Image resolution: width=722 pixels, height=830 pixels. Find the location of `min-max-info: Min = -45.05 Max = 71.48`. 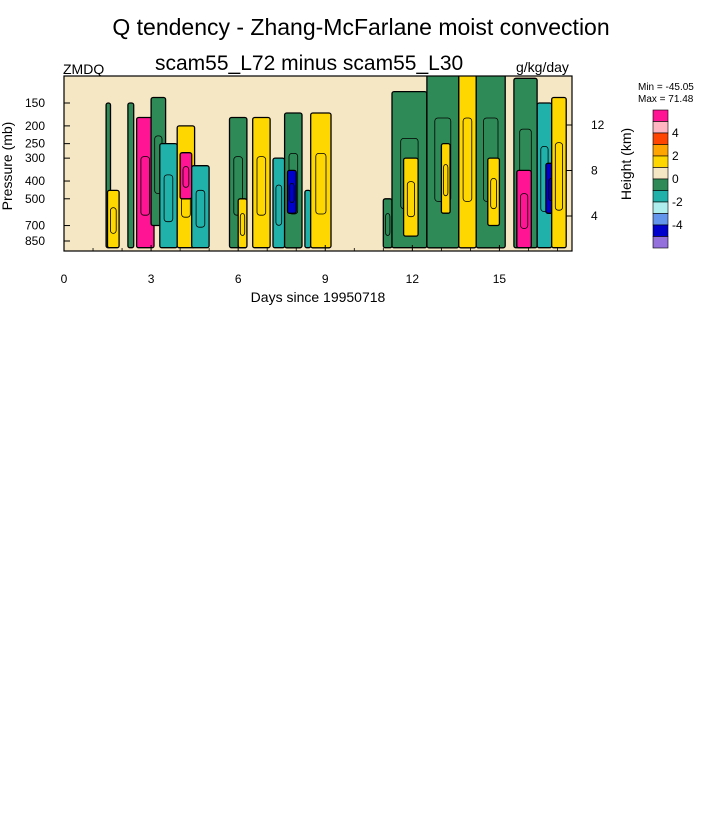

min-max-info: Min = -45.05 Max = 71.48 is located at coordinates (666, 94).